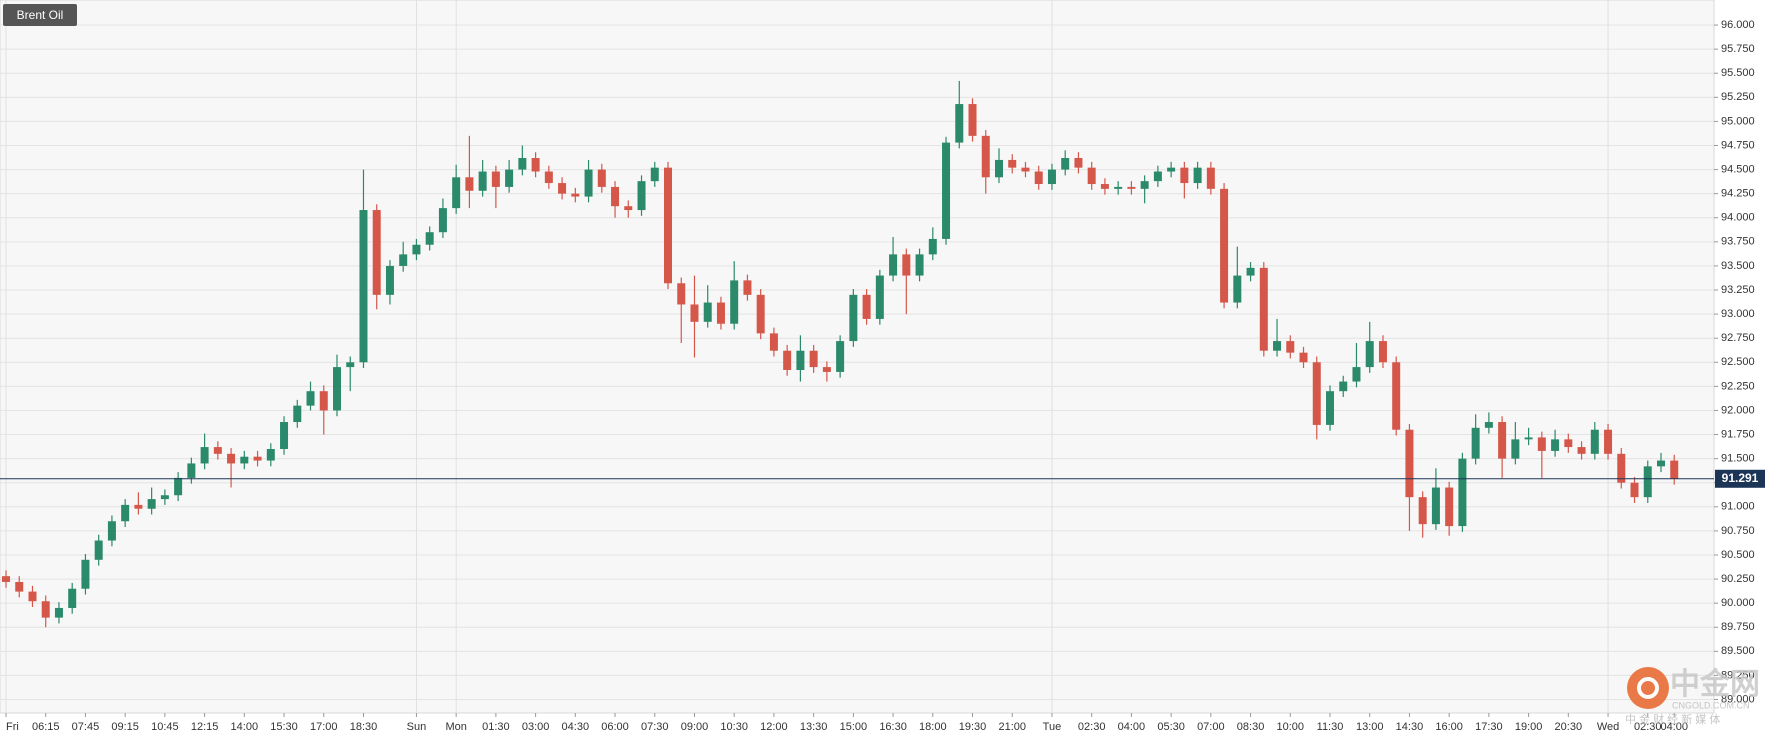 This screenshot has height=743, width=1780. What do you see at coordinates (324, 727) in the screenshot?
I see `x-tick-label: 17:00` at bounding box center [324, 727].